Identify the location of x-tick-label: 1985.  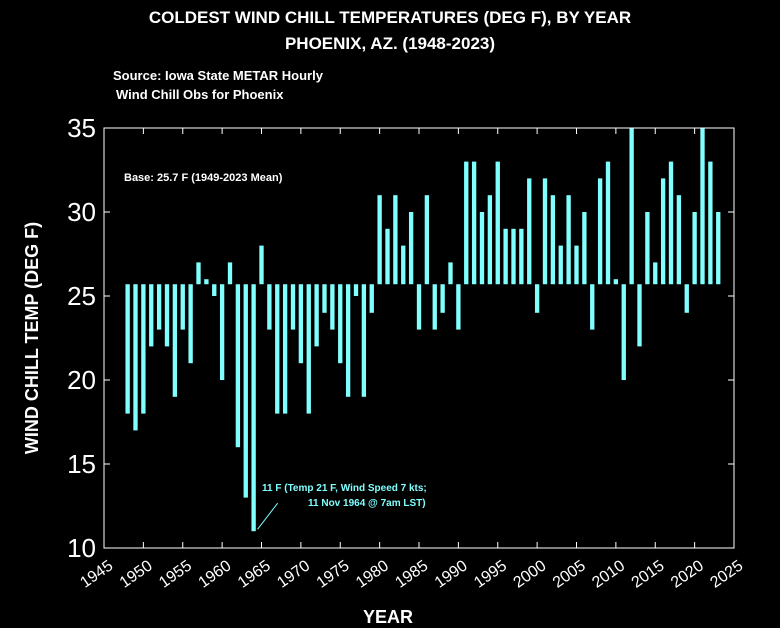
(411, 574).